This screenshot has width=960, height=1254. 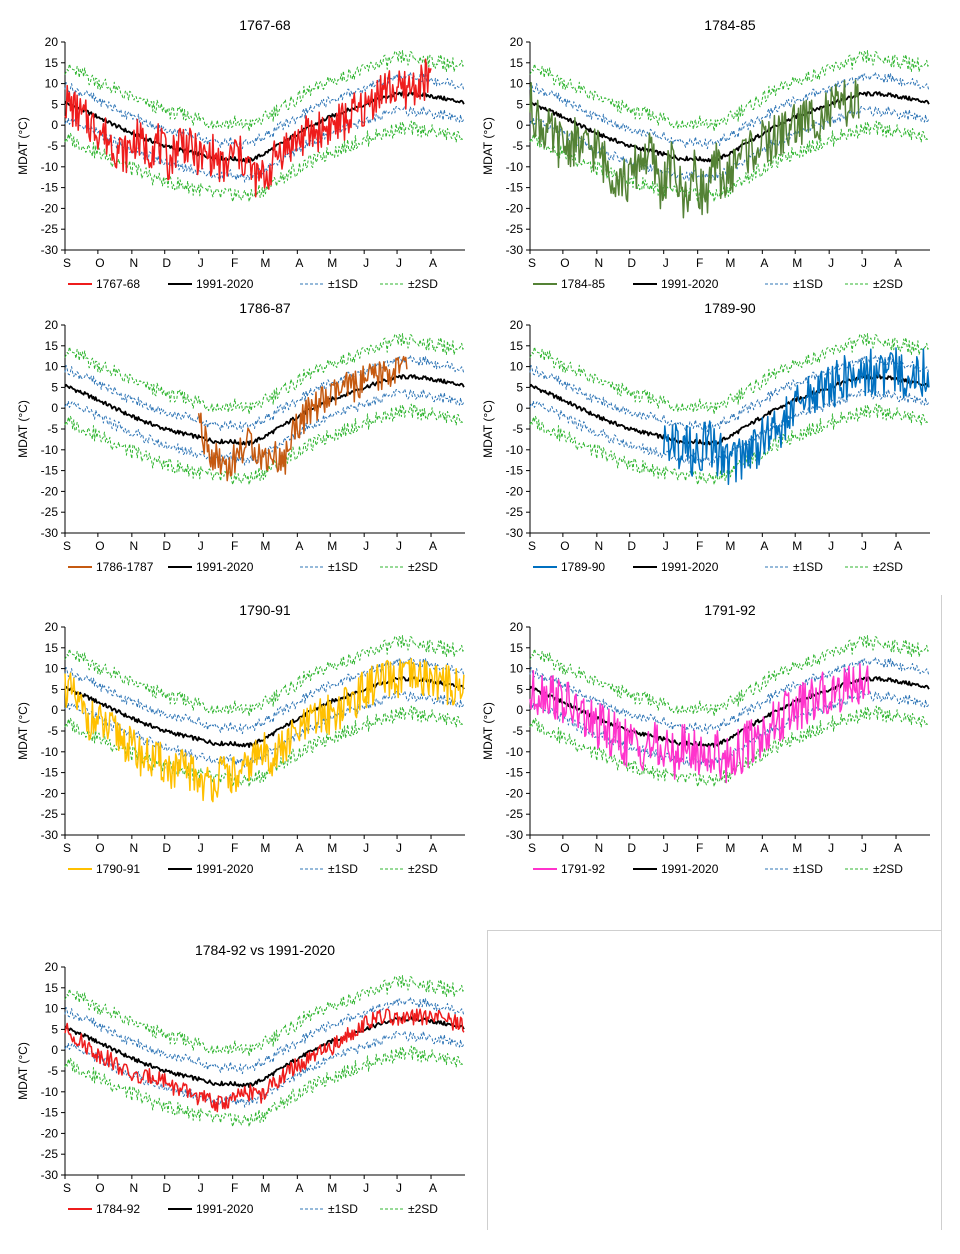 What do you see at coordinates (730, 25) in the screenshot?
I see `chart-title: 1784-85` at bounding box center [730, 25].